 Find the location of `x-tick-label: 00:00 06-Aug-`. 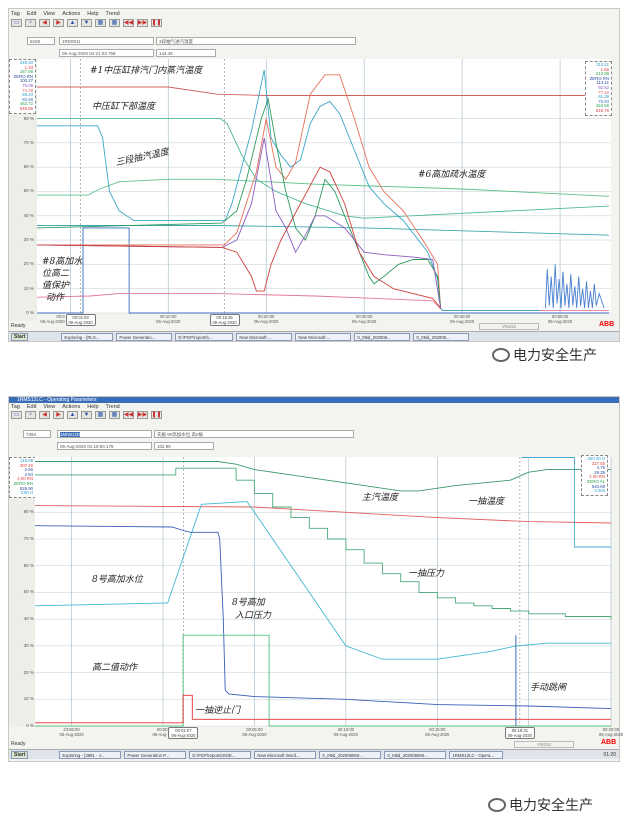

x-tick-label: 00:00 06-Aug- is located at coordinates (160, 732).